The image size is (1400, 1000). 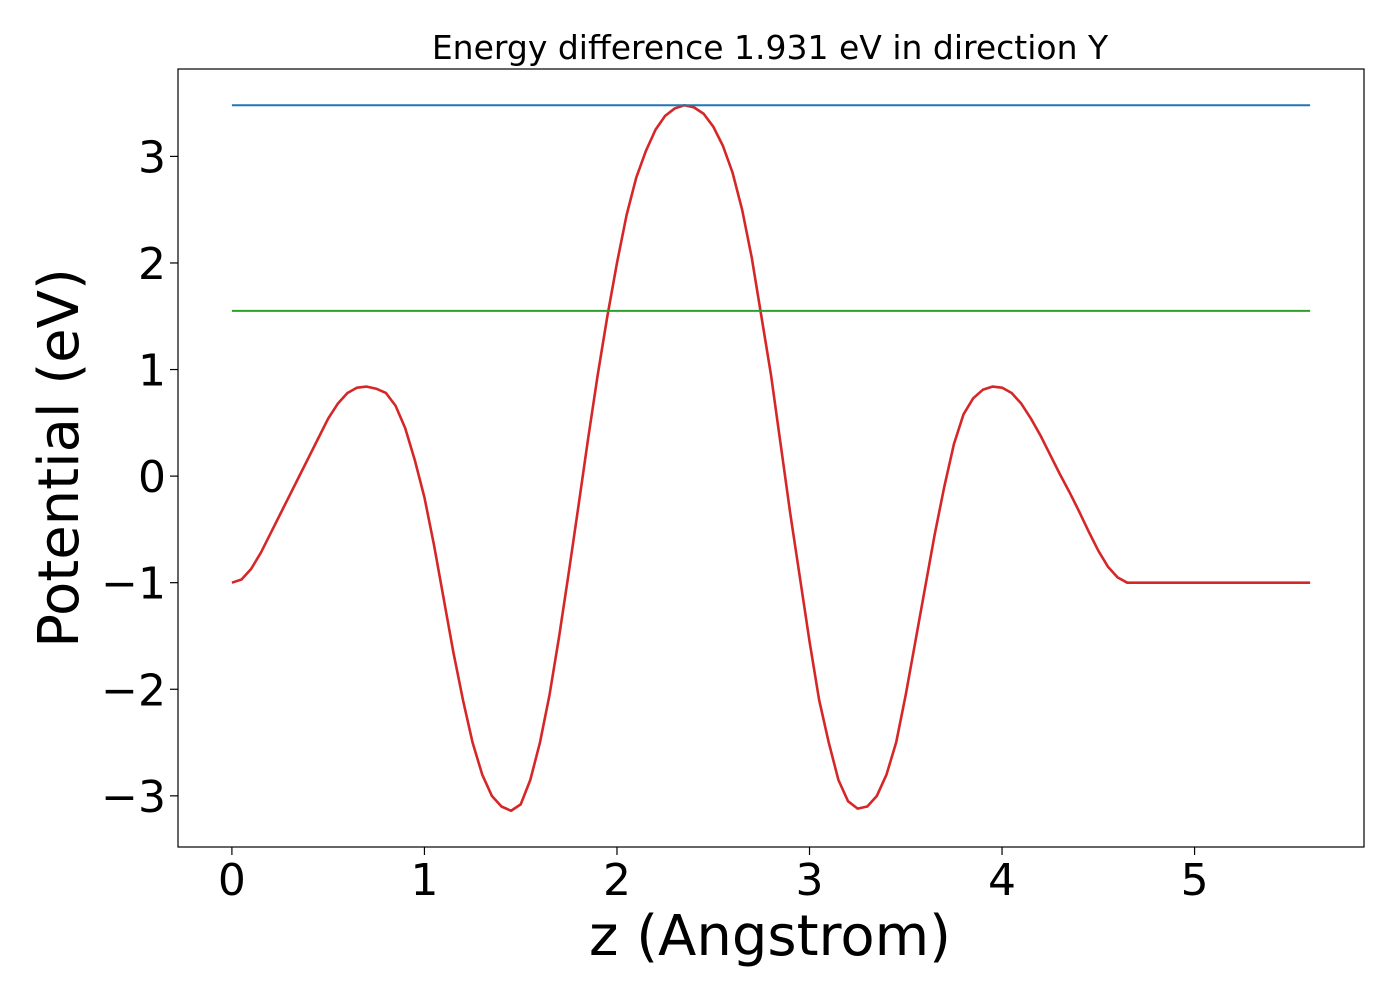 I want to click on x-tick-label: 4, so click(x=1002, y=880).